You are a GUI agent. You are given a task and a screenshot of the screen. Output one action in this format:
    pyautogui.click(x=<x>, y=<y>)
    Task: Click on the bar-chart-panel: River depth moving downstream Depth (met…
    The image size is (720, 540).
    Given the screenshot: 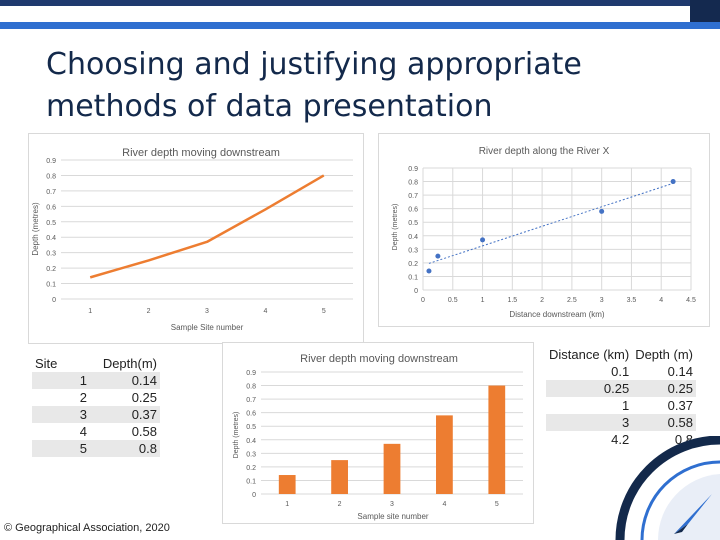 What is the action you would take?
    pyautogui.click(x=378, y=433)
    